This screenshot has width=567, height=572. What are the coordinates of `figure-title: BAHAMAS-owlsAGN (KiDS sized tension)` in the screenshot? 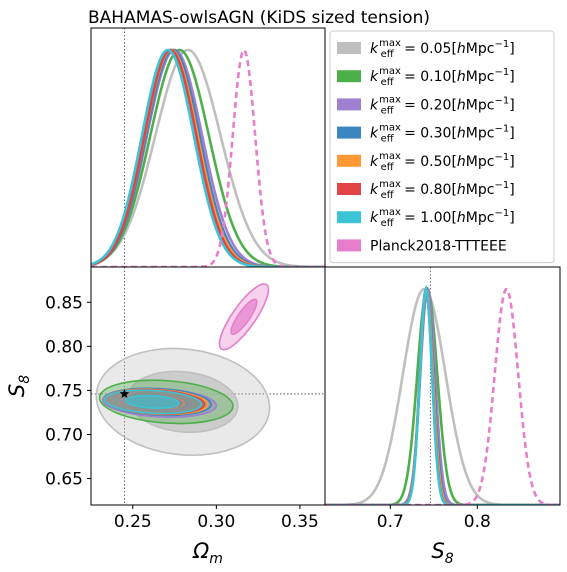 It's located at (259, 18).